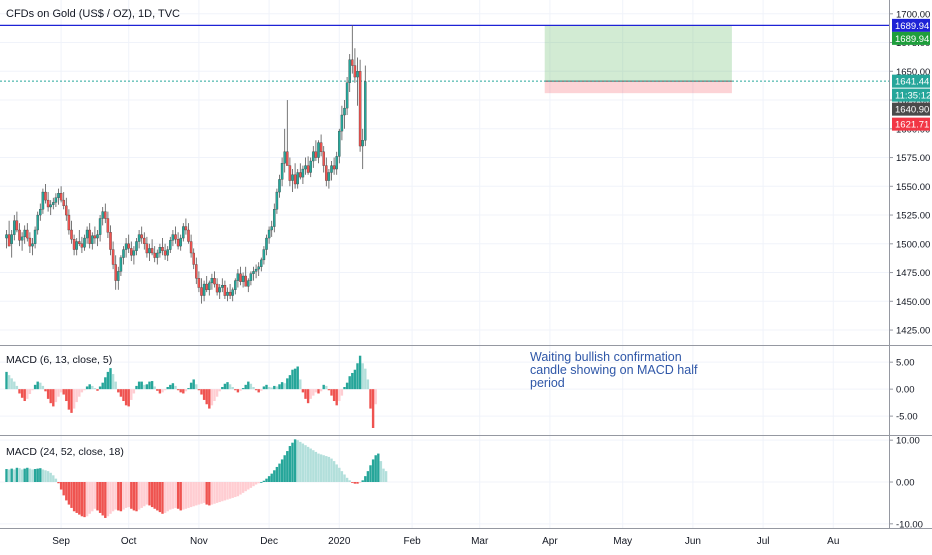 The image size is (932, 555). What do you see at coordinates (911, 95) in the screenshot?
I see `price-label-bg` at bounding box center [911, 95].